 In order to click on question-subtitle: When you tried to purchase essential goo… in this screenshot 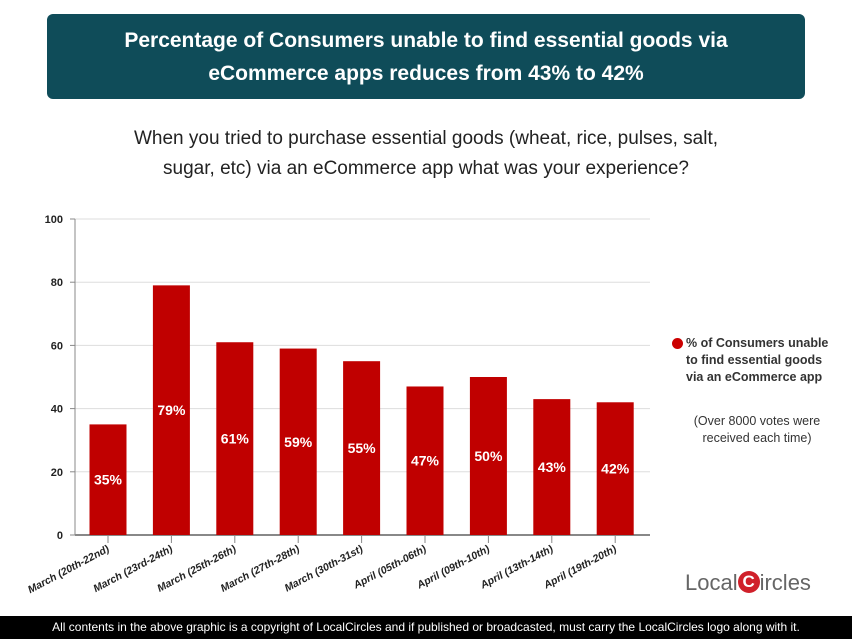, I will do `click(426, 154)`.